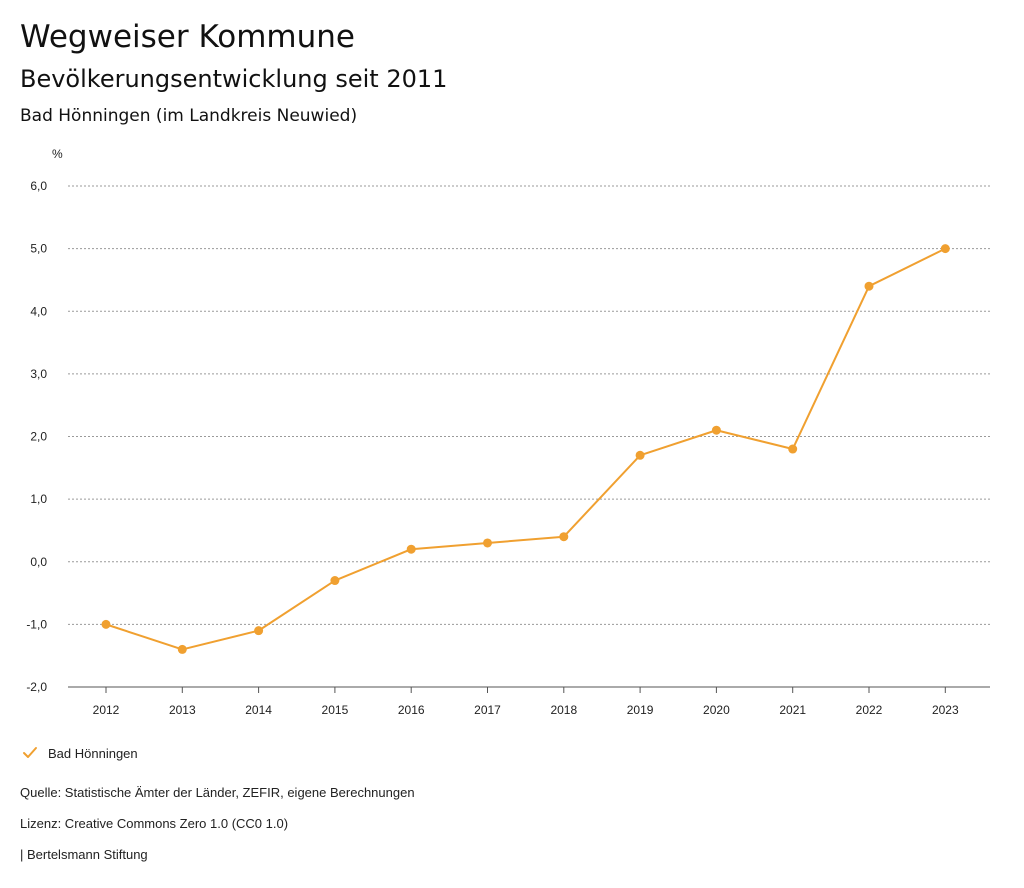 This screenshot has width=1024, height=888. Describe the element at coordinates (38, 562) in the screenshot. I see `y-tick-label: 0,0` at that location.